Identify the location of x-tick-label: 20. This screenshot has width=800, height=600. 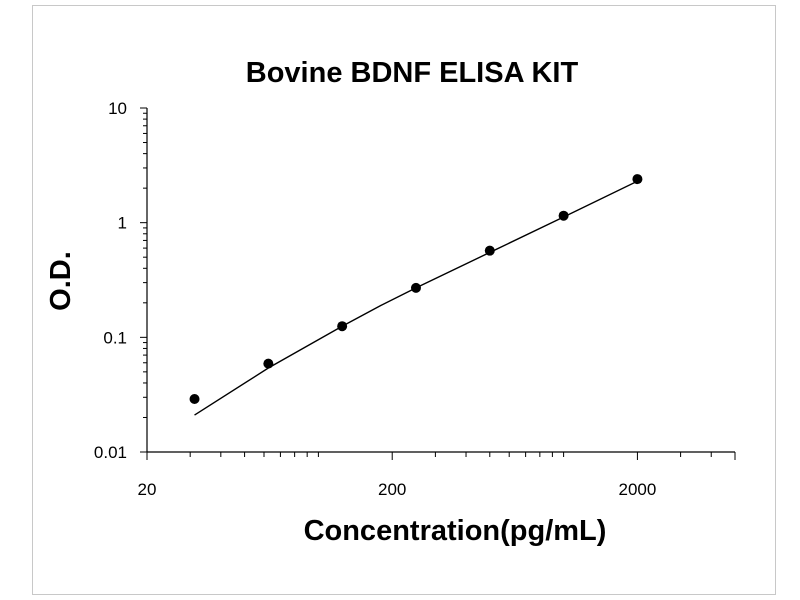
(147, 489).